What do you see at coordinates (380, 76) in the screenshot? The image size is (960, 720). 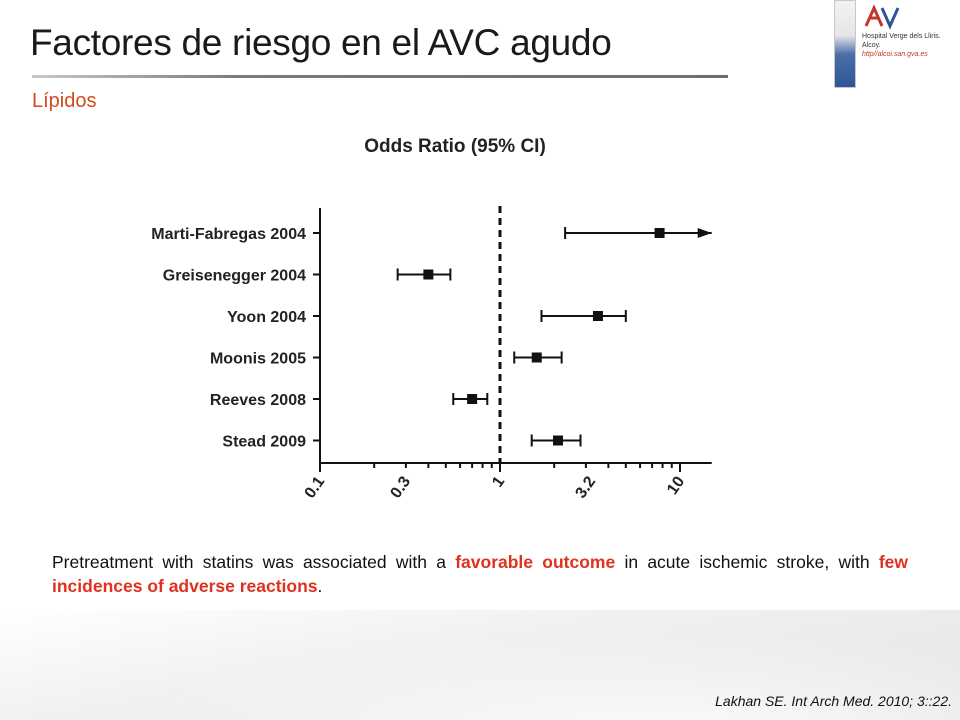 I see `title-rule` at bounding box center [380, 76].